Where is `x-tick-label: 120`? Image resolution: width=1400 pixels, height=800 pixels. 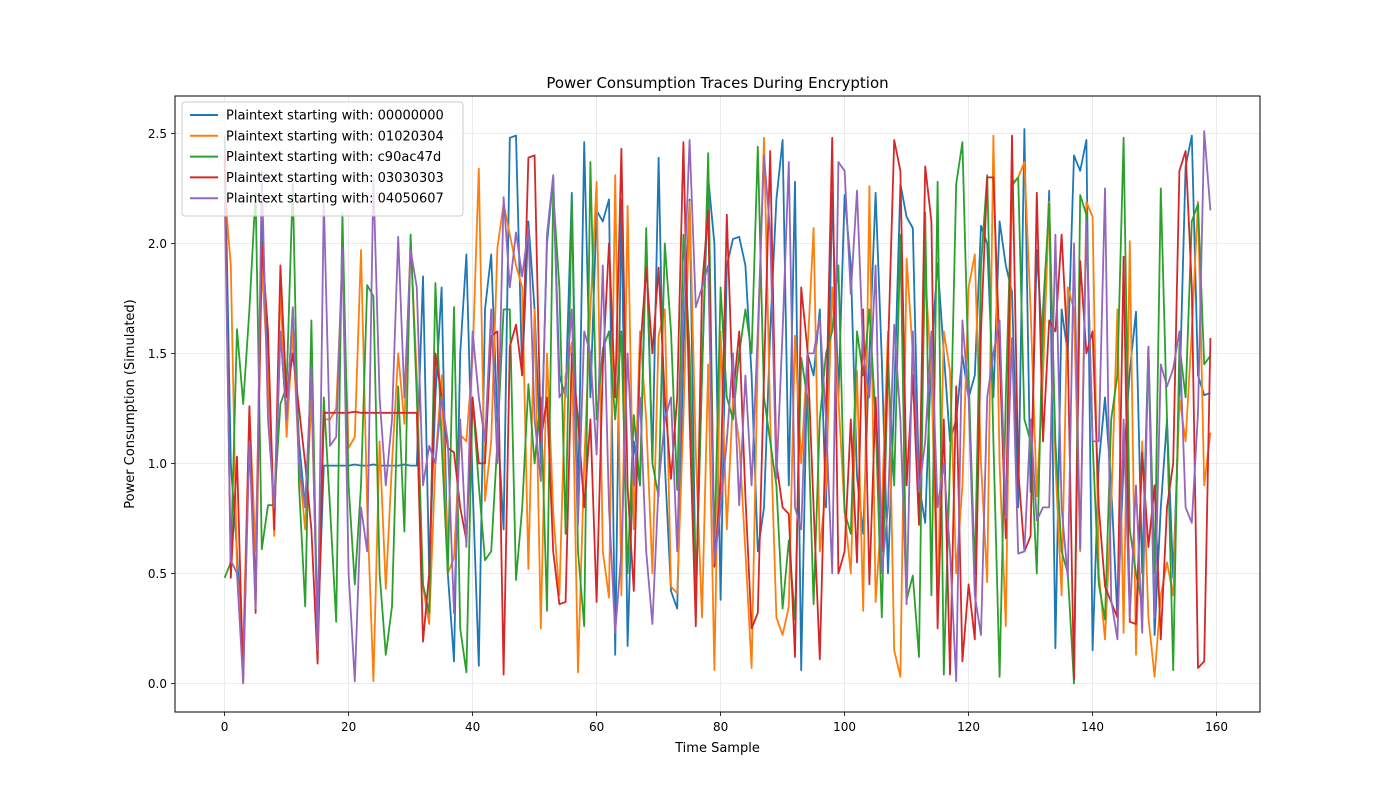
x-tick-label: 120 is located at coordinates (968, 727).